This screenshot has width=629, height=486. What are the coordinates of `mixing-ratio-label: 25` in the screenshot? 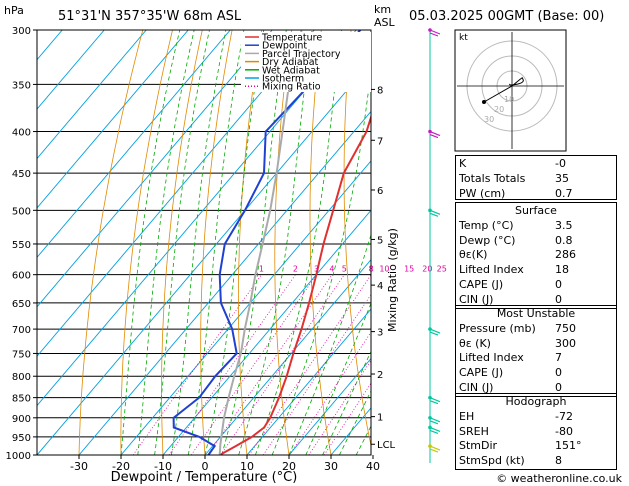 It's located at (442, 269).